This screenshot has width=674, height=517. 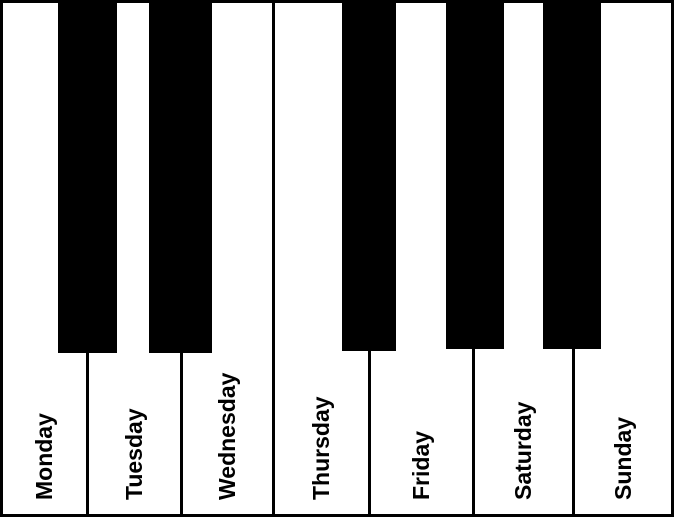 What do you see at coordinates (44, 456) in the screenshot?
I see `key-label-monday: Monday` at bounding box center [44, 456].